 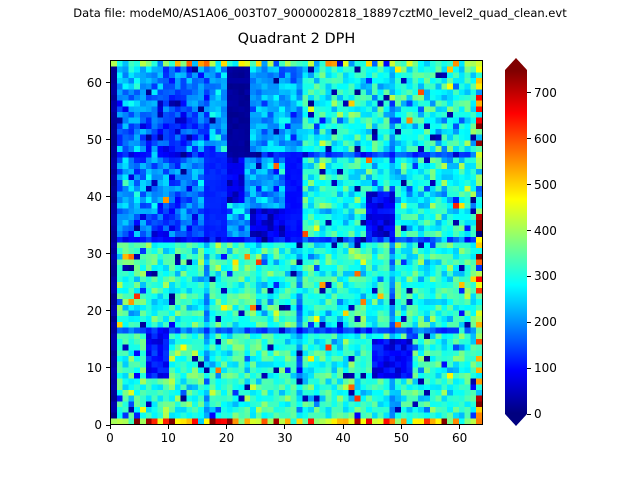 I want to click on y-tick-label: 30, so click(x=94, y=253).